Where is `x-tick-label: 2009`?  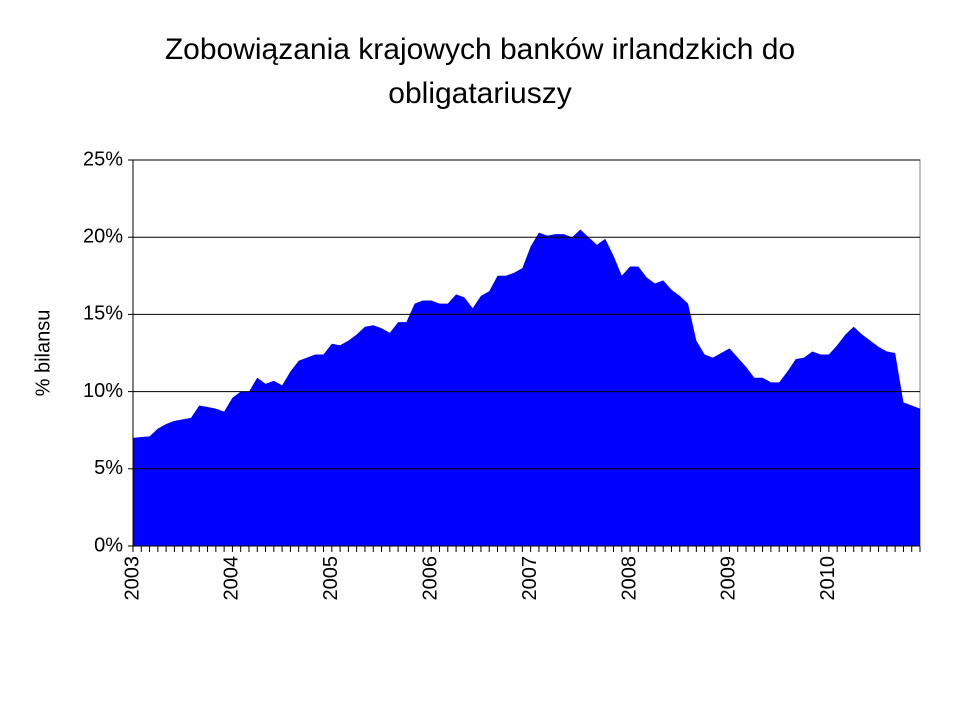
x-tick-label: 2009 is located at coordinates (729, 578).